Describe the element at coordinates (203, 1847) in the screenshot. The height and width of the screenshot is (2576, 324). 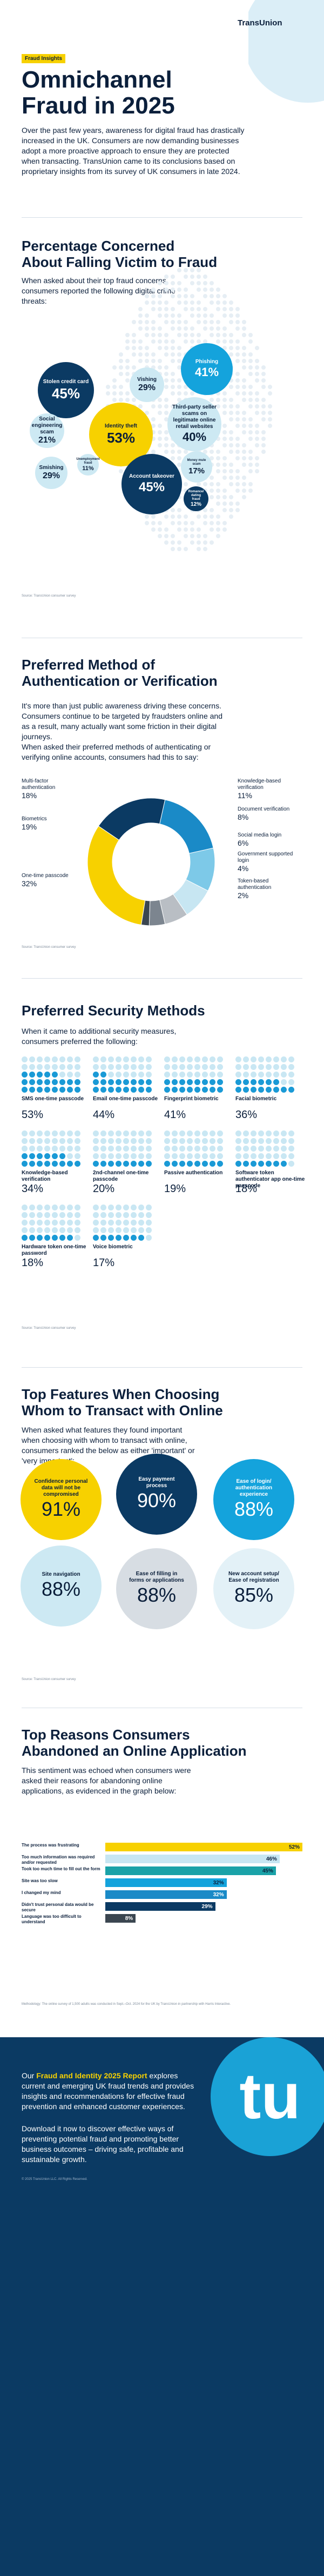
I see `bar-fill: 52%` at that location.